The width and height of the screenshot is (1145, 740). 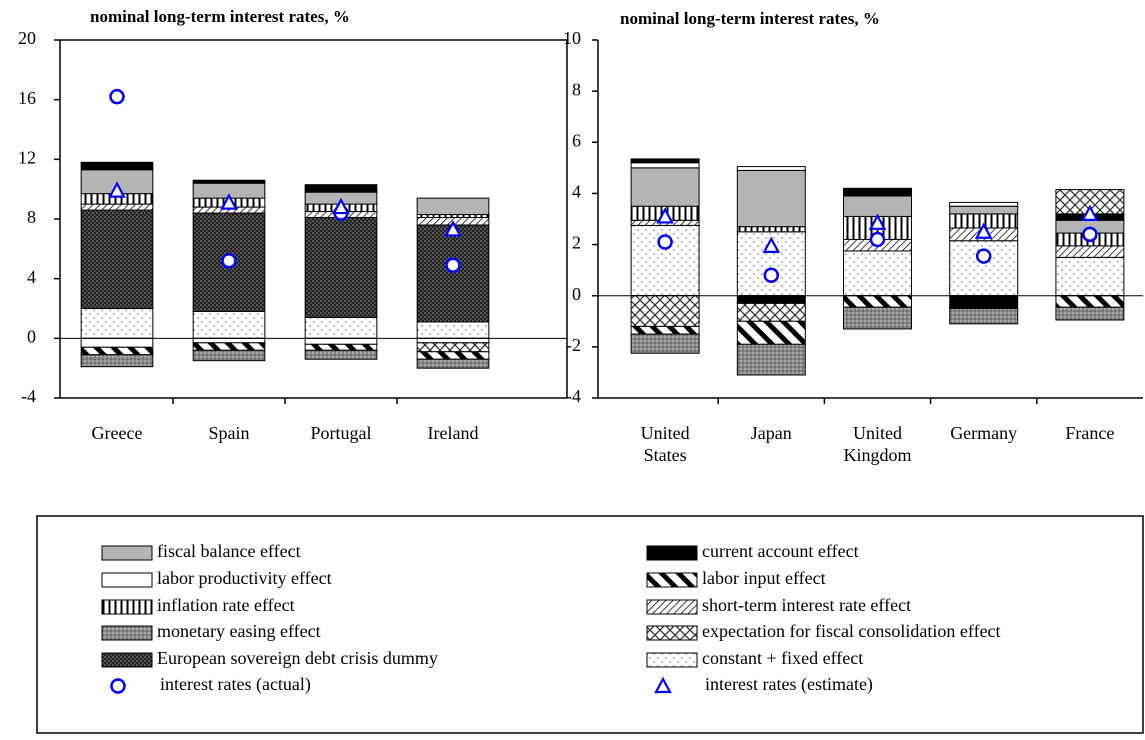 I want to click on legend-label: interest rates (actual), so click(x=235, y=684).